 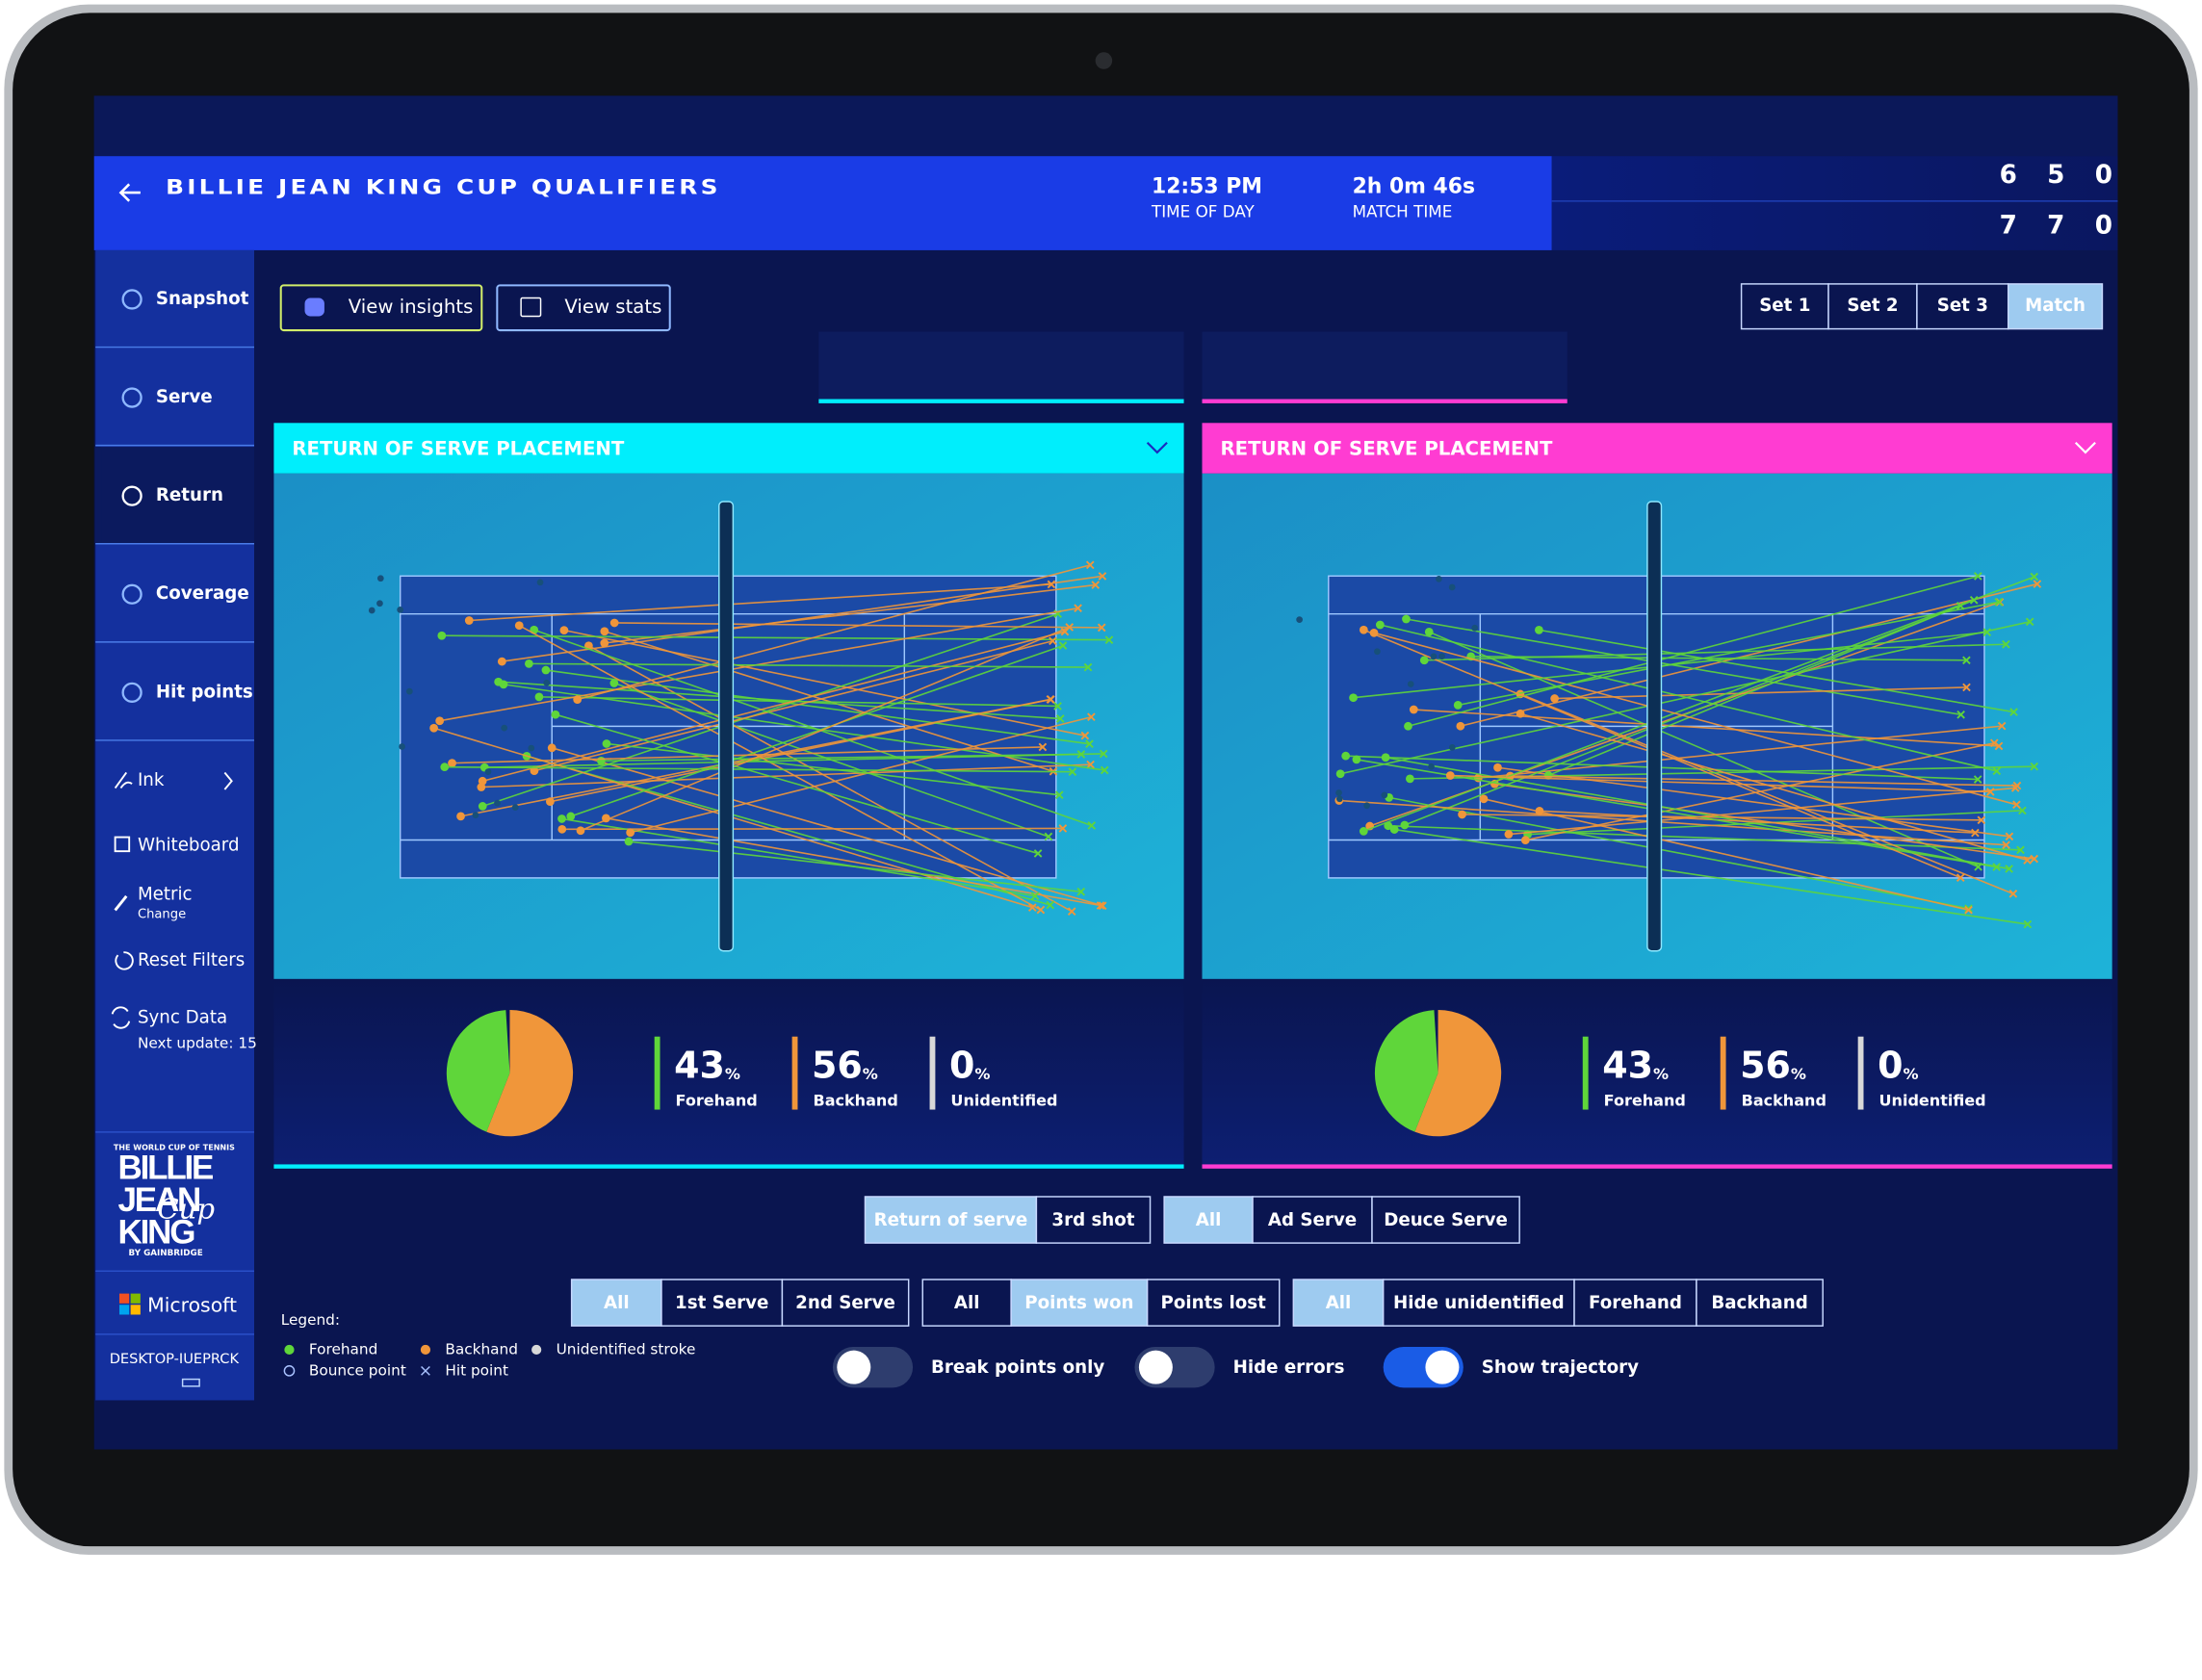 I want to click on back-button, so click(x=130, y=192).